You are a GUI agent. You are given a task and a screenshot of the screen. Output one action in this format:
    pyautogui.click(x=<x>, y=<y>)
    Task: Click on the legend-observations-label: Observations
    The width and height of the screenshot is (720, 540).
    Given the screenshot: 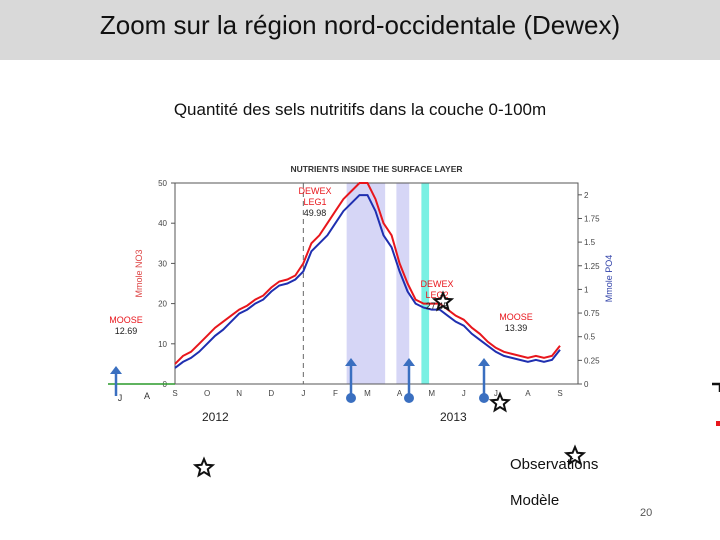 What is the action you would take?
    pyautogui.click(x=554, y=464)
    